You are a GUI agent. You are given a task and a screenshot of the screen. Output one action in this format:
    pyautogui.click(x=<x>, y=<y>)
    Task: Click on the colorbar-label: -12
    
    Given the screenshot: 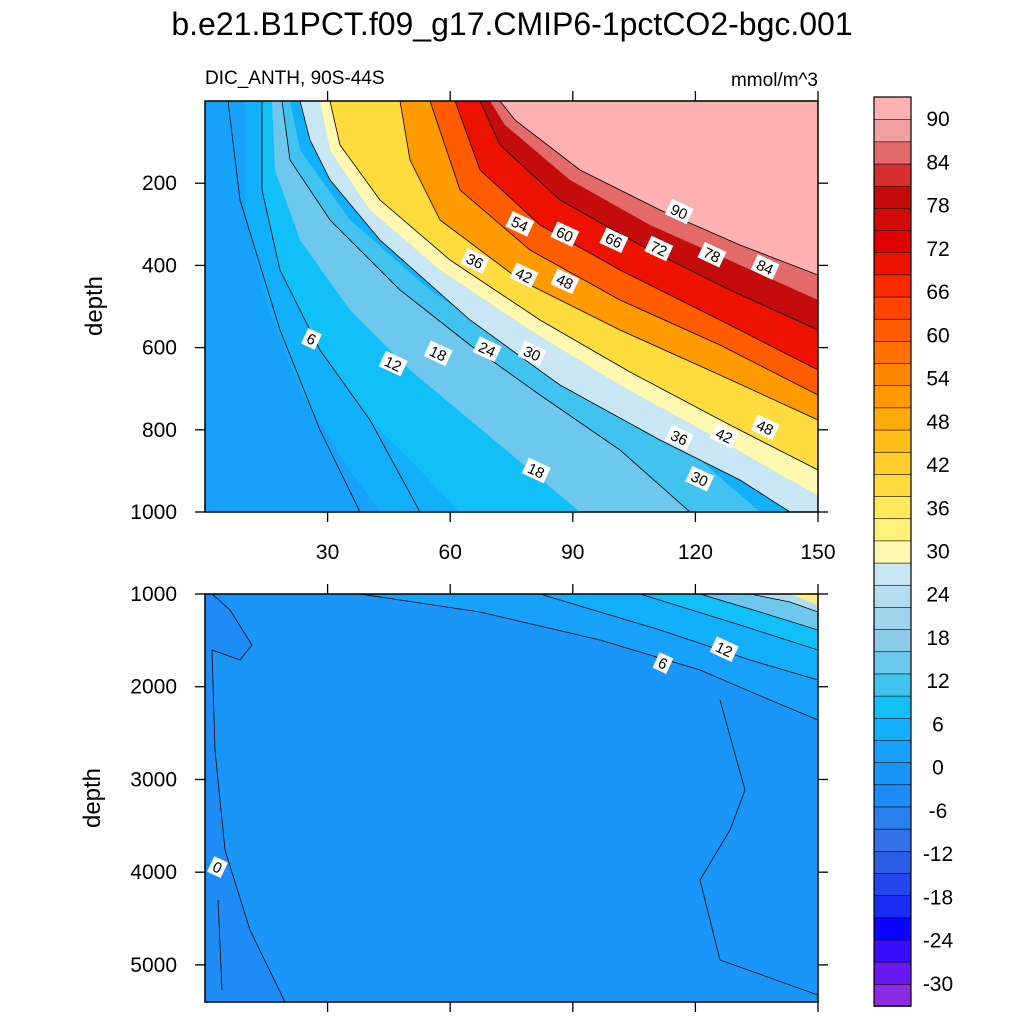 What is the action you would take?
    pyautogui.click(x=938, y=854)
    